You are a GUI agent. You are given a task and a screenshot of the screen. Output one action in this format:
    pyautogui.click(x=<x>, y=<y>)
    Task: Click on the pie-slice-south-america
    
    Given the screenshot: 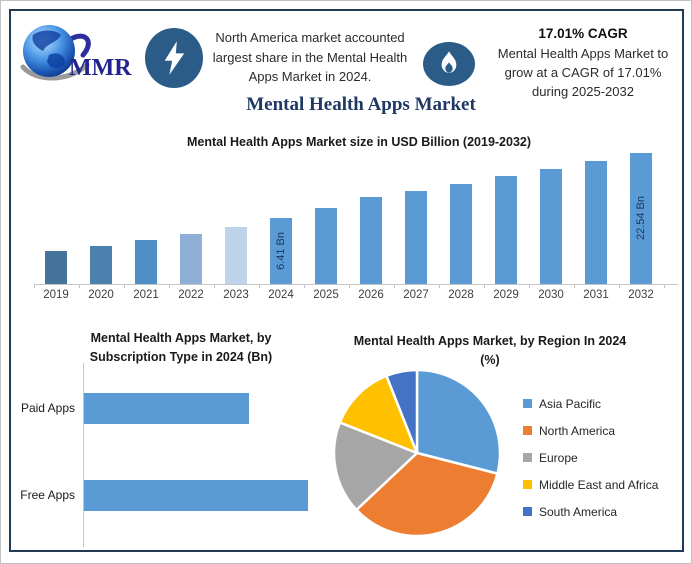 What is the action you would take?
    pyautogui.click(x=402, y=412)
    